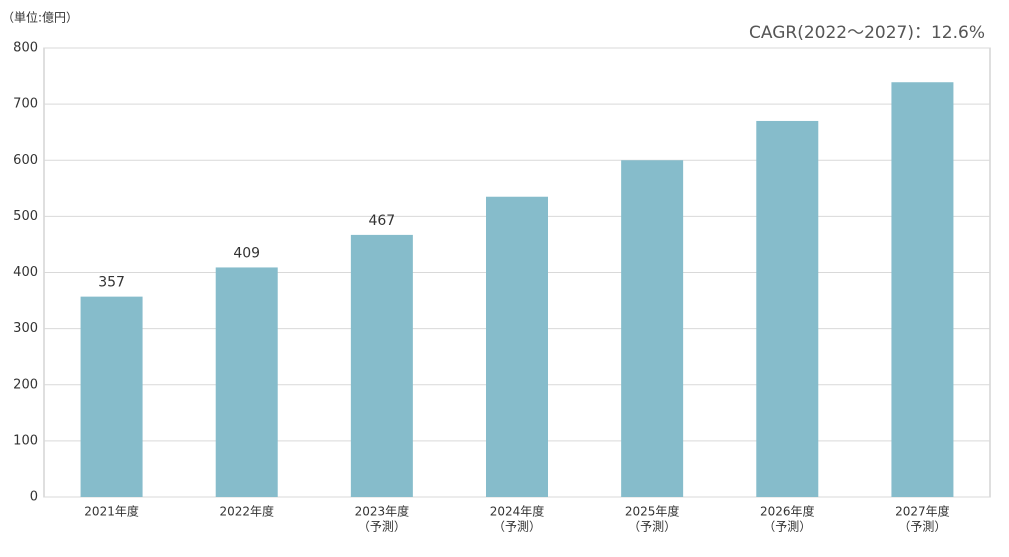  Describe the element at coordinates (25, 160) in the screenshot. I see `y-tick-label: 600` at that location.